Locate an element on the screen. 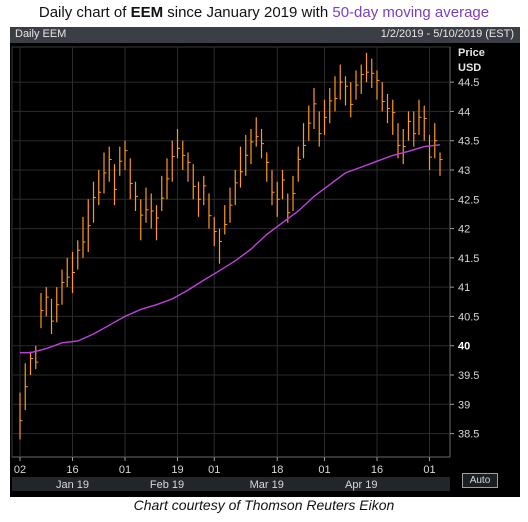 This screenshot has width=528, height=522. title-highlight: 50-day moving average is located at coordinates (411, 12).